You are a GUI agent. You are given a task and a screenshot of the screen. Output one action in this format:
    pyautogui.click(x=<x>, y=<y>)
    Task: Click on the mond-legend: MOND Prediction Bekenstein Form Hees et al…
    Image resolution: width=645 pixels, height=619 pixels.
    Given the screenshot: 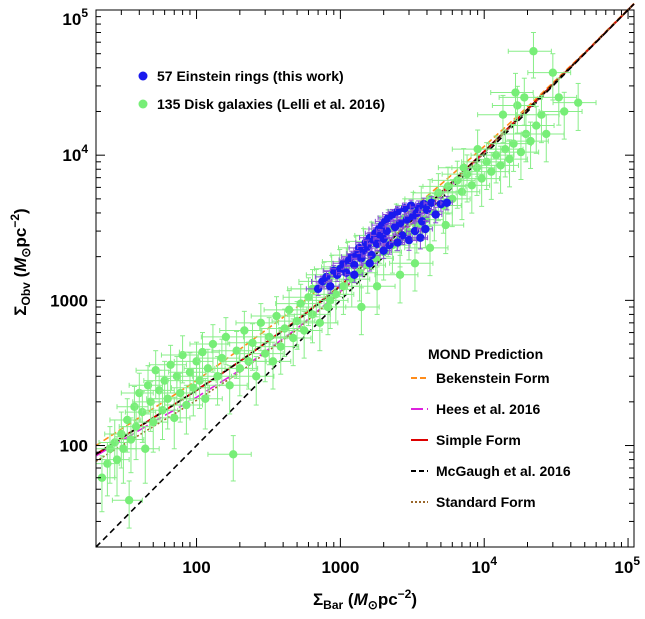 What is the action you would take?
    pyautogui.click(x=491, y=428)
    